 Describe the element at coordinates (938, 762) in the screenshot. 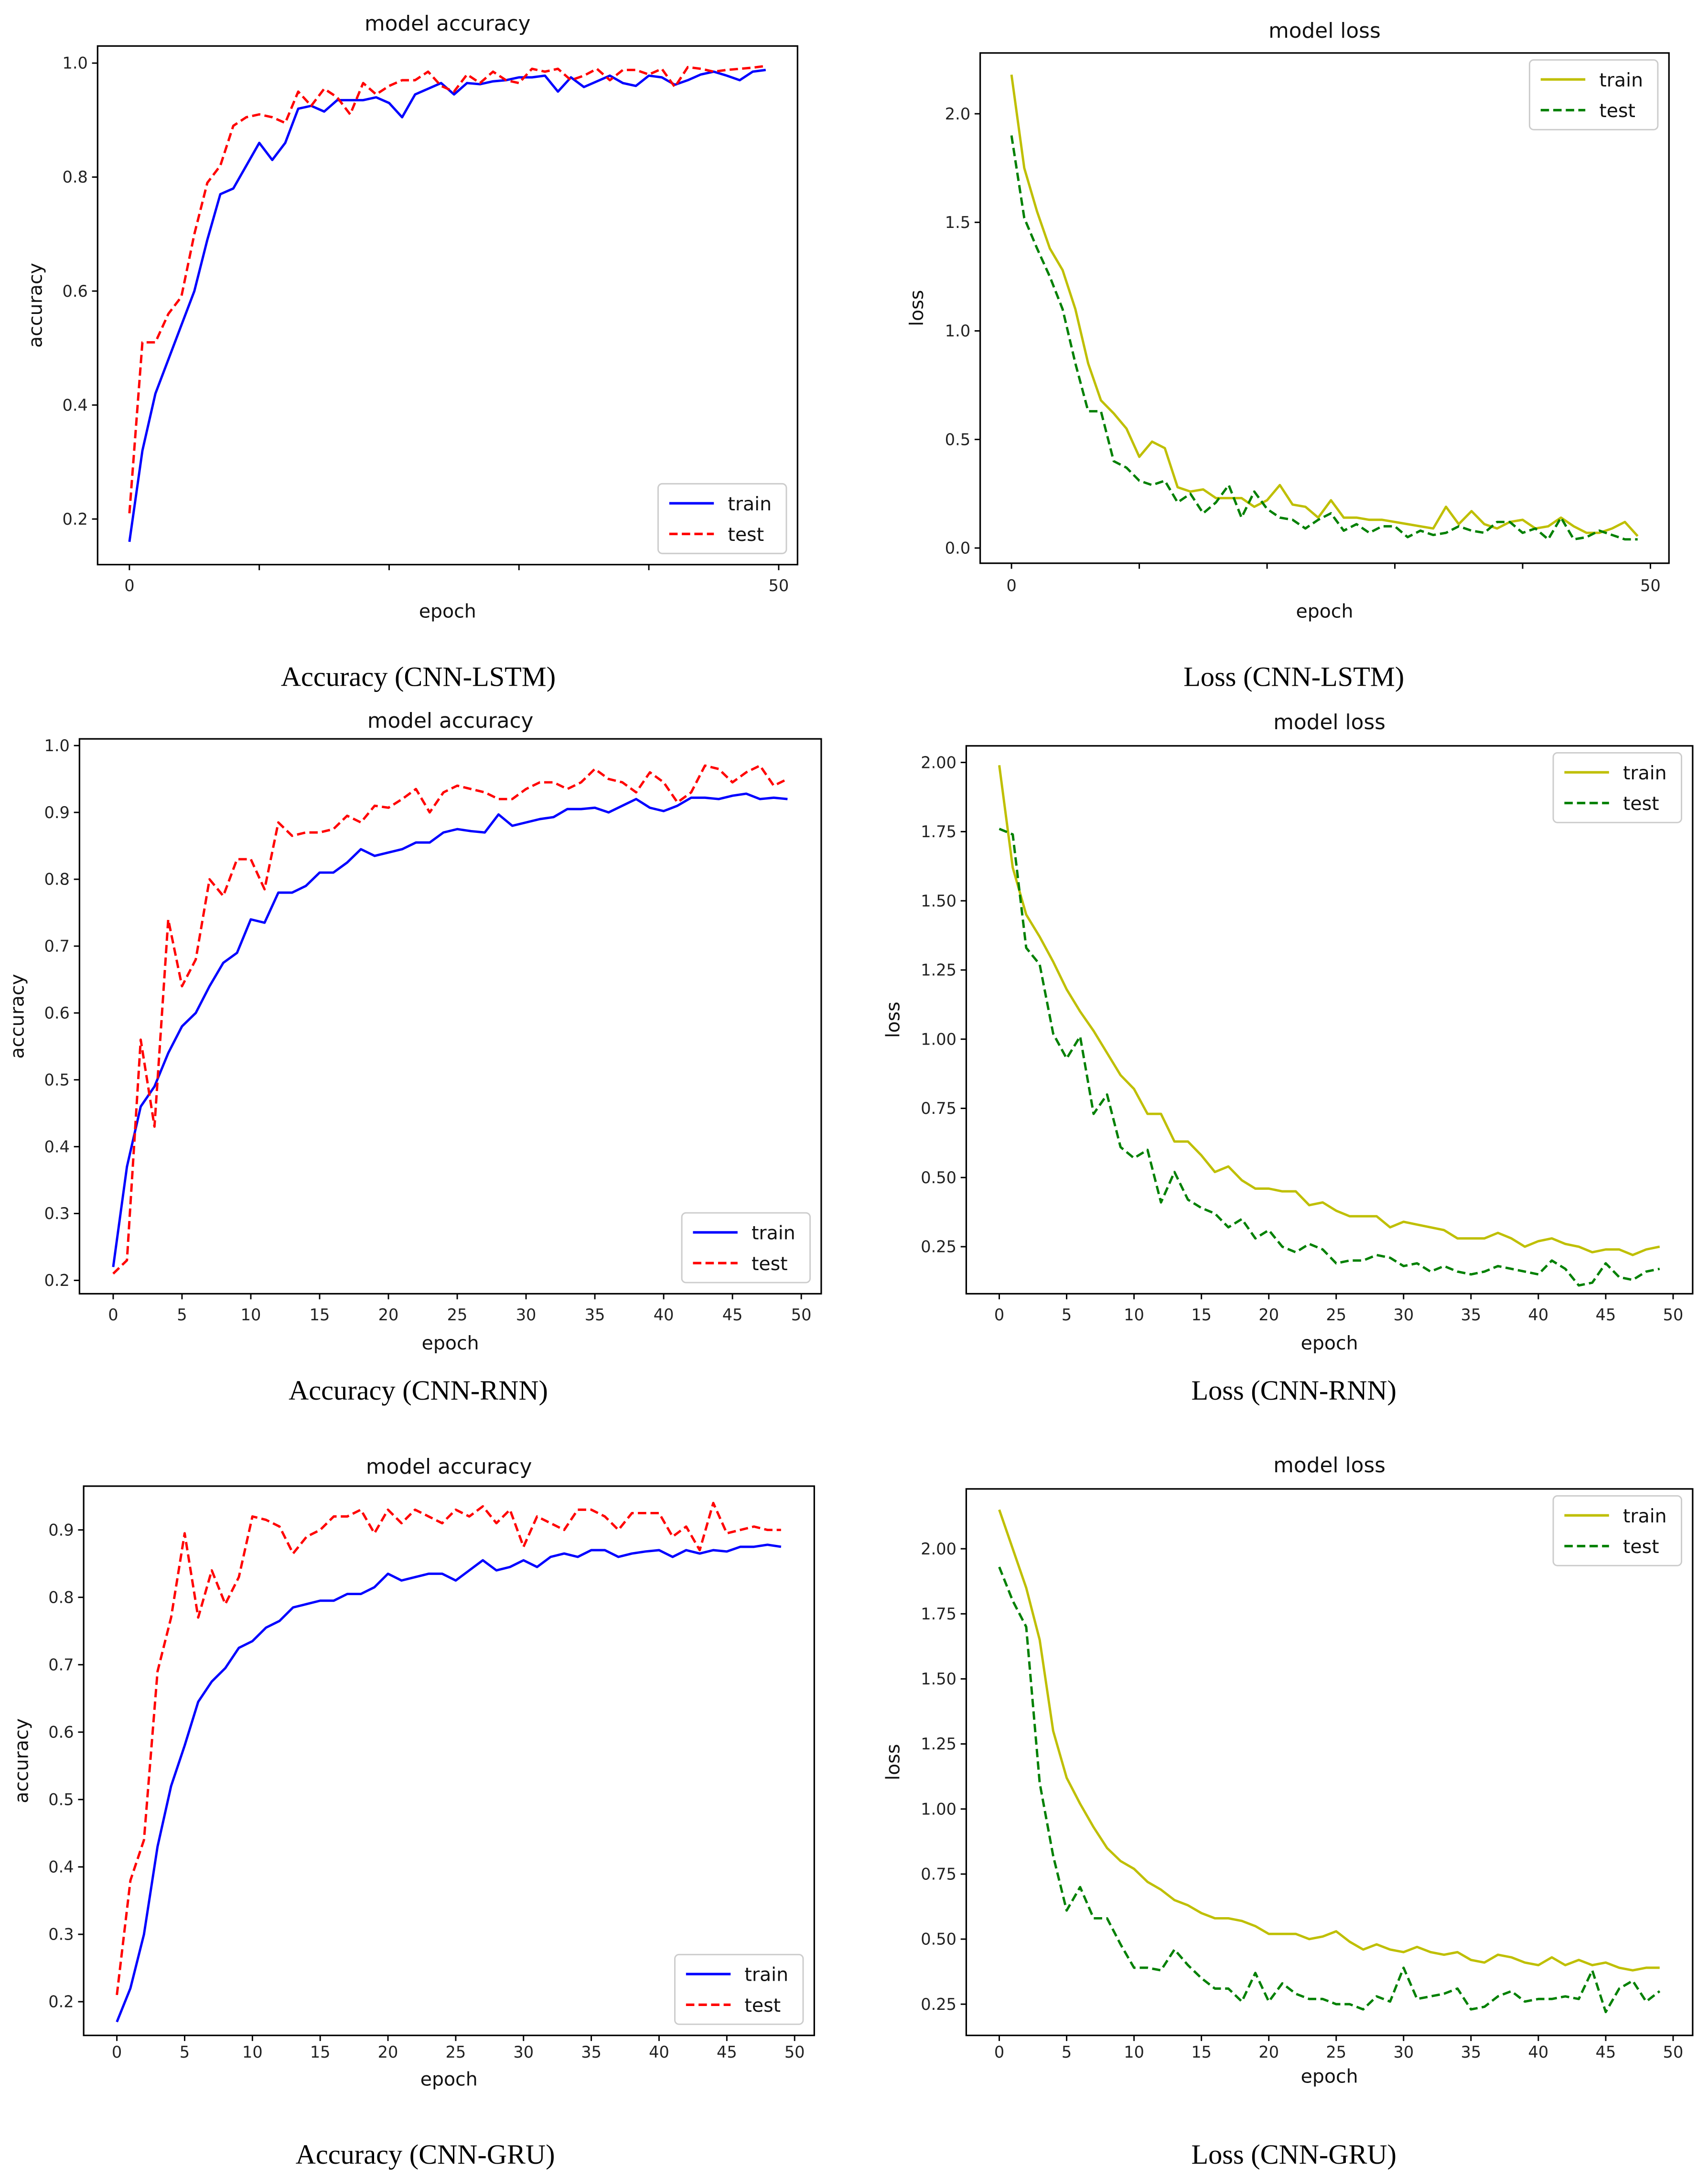

I see `y-tick-label: 2.00` at that location.